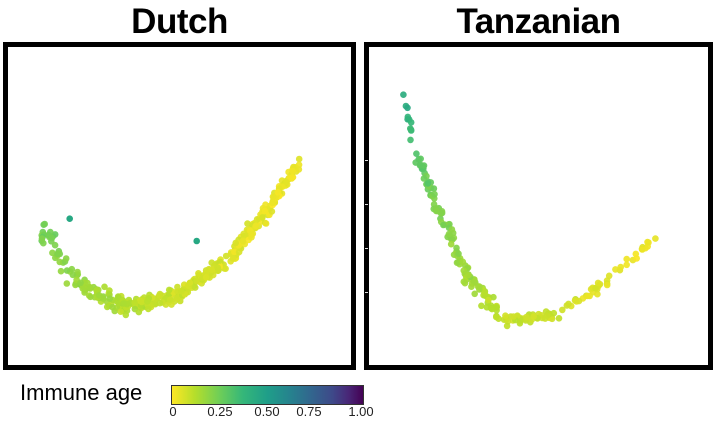  Describe the element at coordinates (179, 21) in the screenshot. I see `dutch-panel-title: Dutch` at that location.